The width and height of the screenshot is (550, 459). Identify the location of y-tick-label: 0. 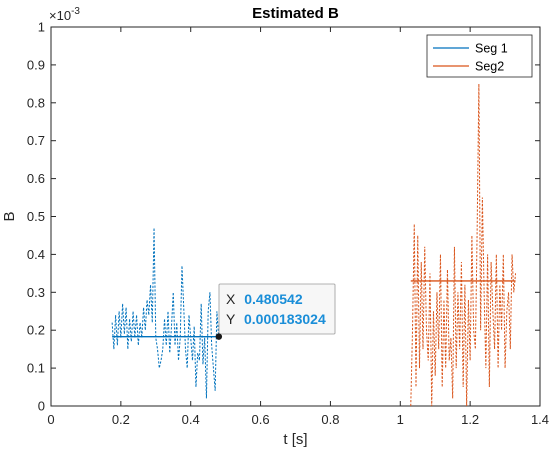
(41, 406).